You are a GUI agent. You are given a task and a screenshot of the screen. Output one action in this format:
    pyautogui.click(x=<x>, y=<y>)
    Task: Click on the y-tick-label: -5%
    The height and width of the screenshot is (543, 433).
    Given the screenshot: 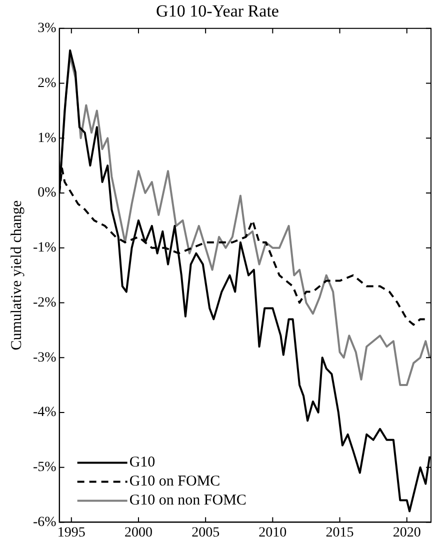 What is the action you would take?
    pyautogui.click(x=44, y=468)
    